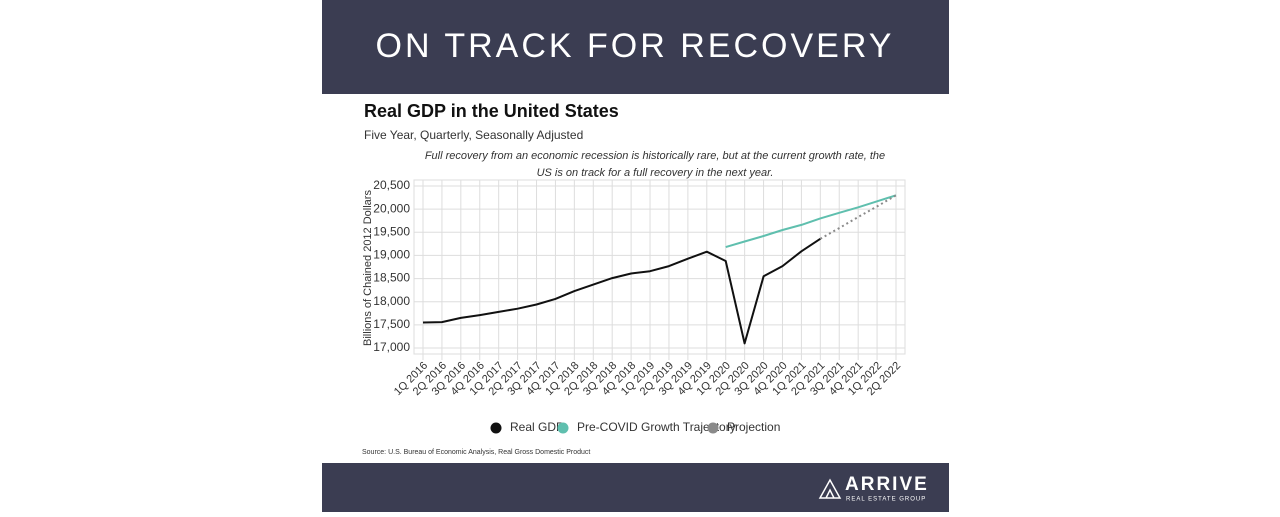  I want to click on y-tick-label: 18,000, so click(391, 301).